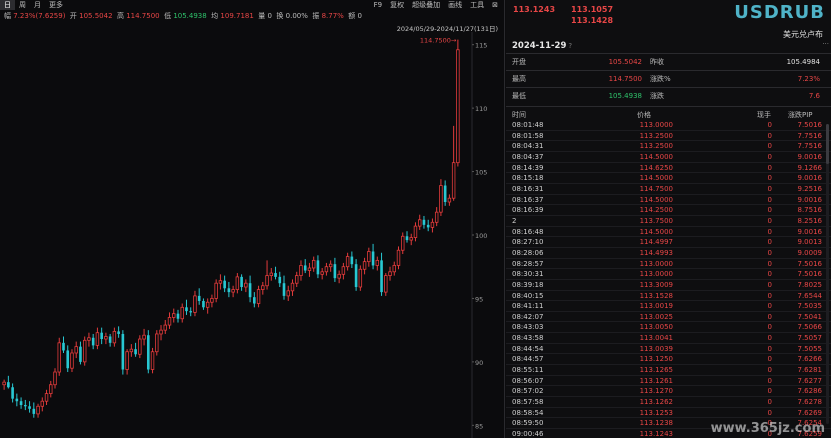 The width and height of the screenshot is (831, 438). I want to click on tab-month: 月, so click(37, 5).